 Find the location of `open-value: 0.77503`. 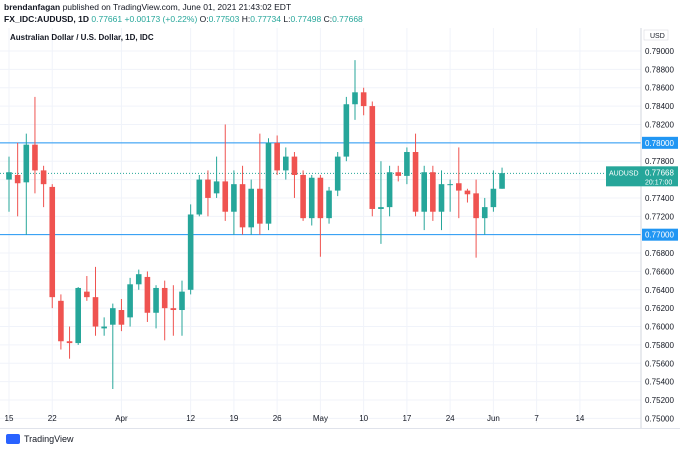

open-value: 0.77503 is located at coordinates (224, 19).